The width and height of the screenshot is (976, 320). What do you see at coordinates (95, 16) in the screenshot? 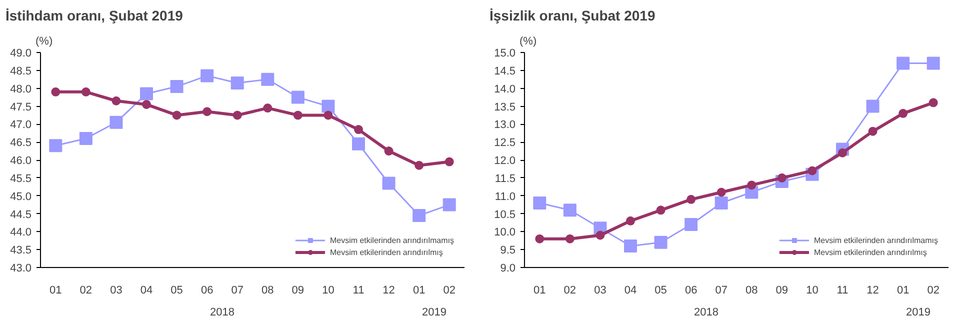
I see `chart-title: İstihdam oranı, Şubat 2019` at bounding box center [95, 16].